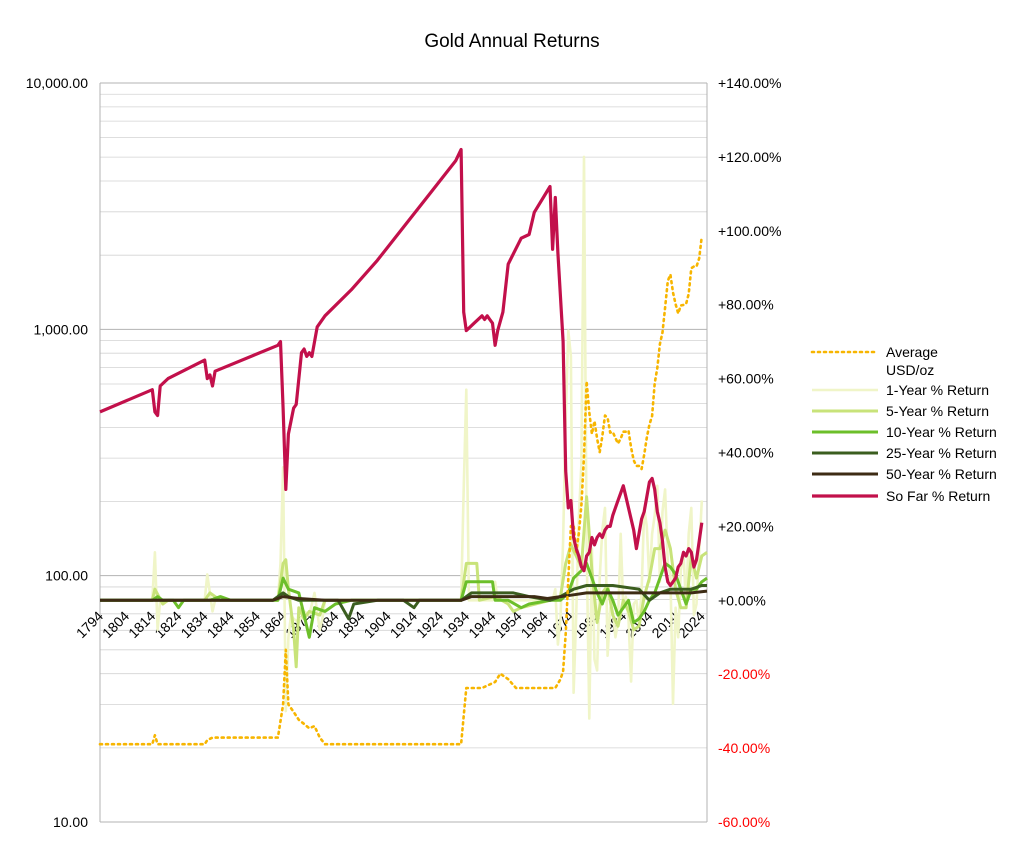  I want to click on legend-label: 10-Year % Return, so click(941, 432).